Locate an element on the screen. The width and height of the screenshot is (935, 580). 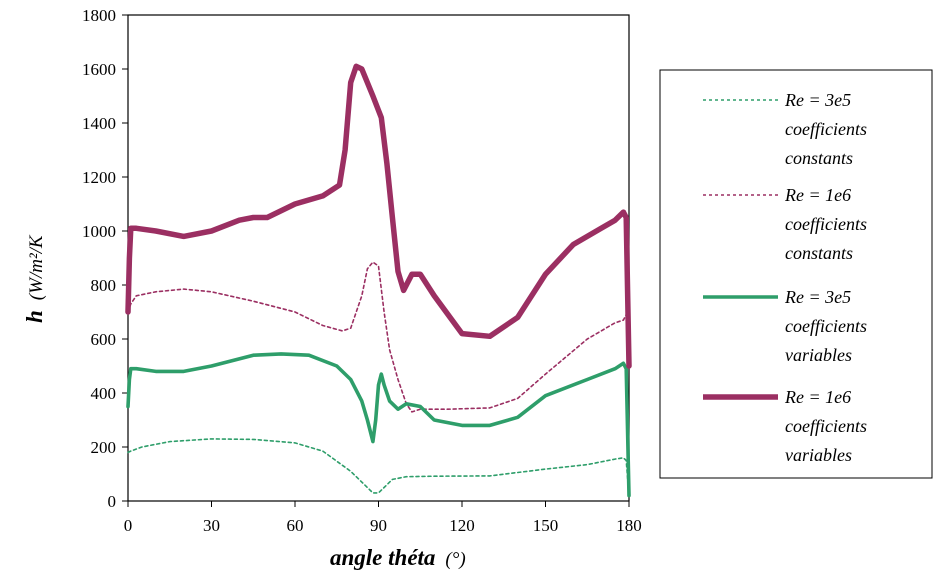
legend-label-1: coefficients is located at coordinates (826, 224).